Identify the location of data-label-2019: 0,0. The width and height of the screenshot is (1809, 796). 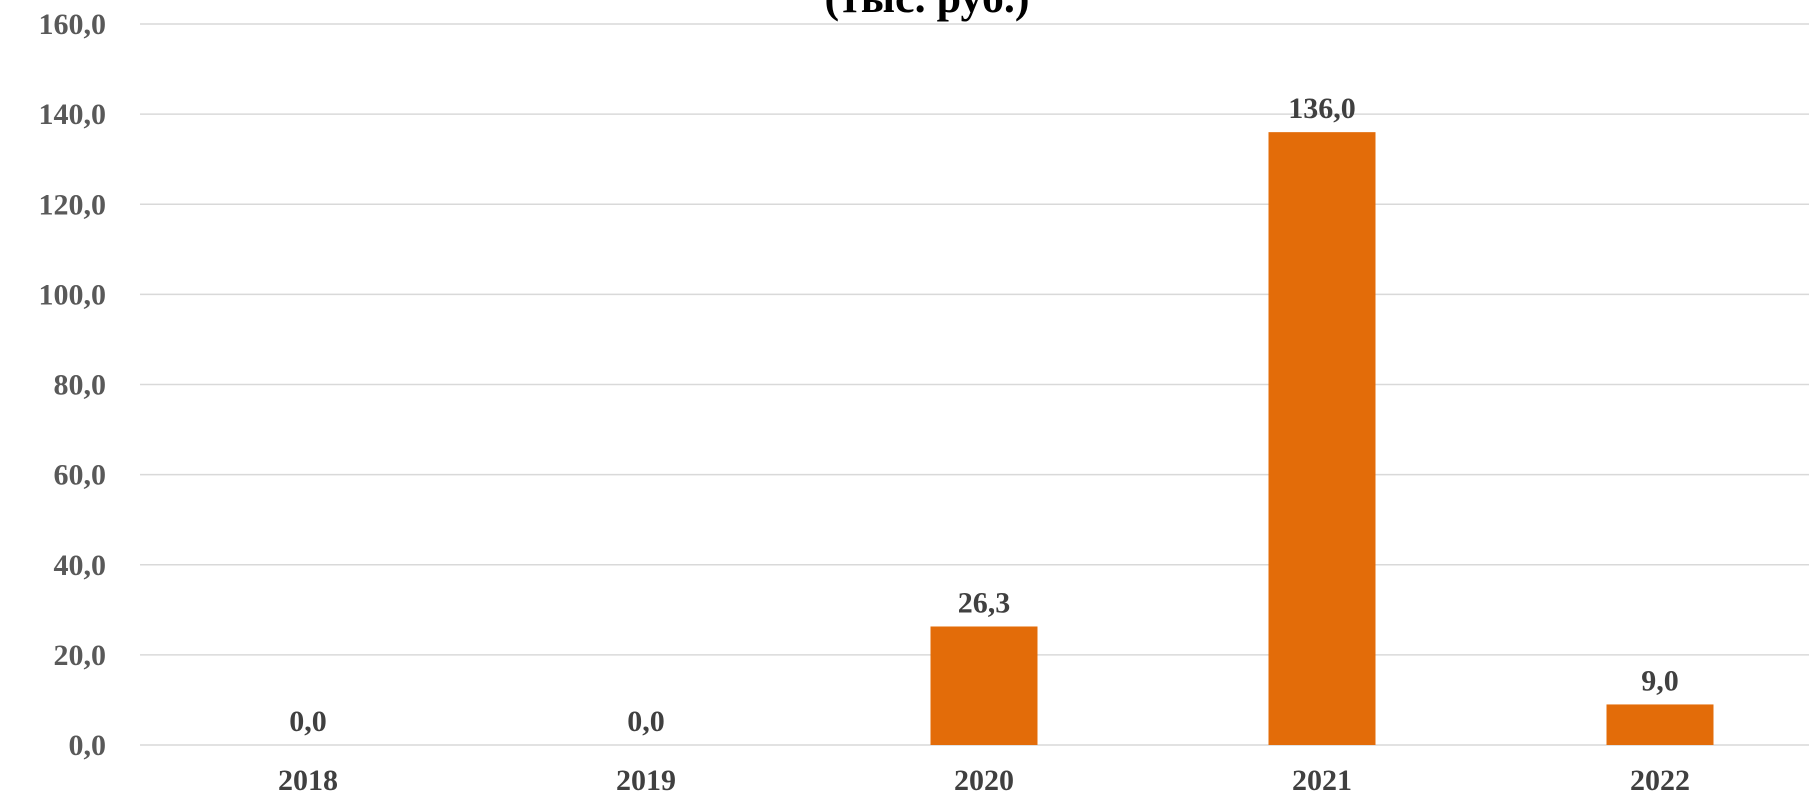
(646, 721).